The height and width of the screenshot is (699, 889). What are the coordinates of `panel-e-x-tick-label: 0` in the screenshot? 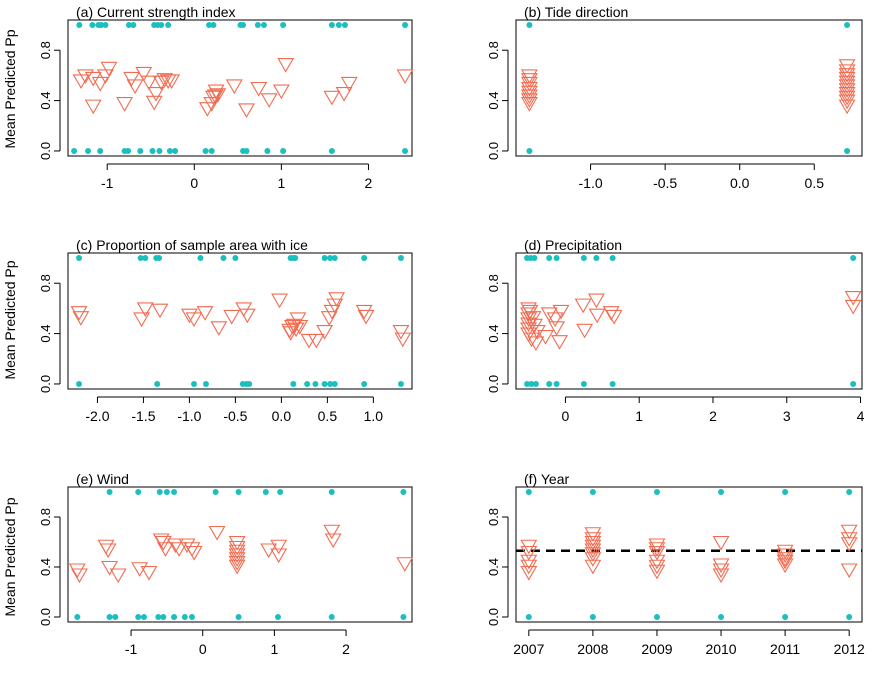 It's located at (203, 649).